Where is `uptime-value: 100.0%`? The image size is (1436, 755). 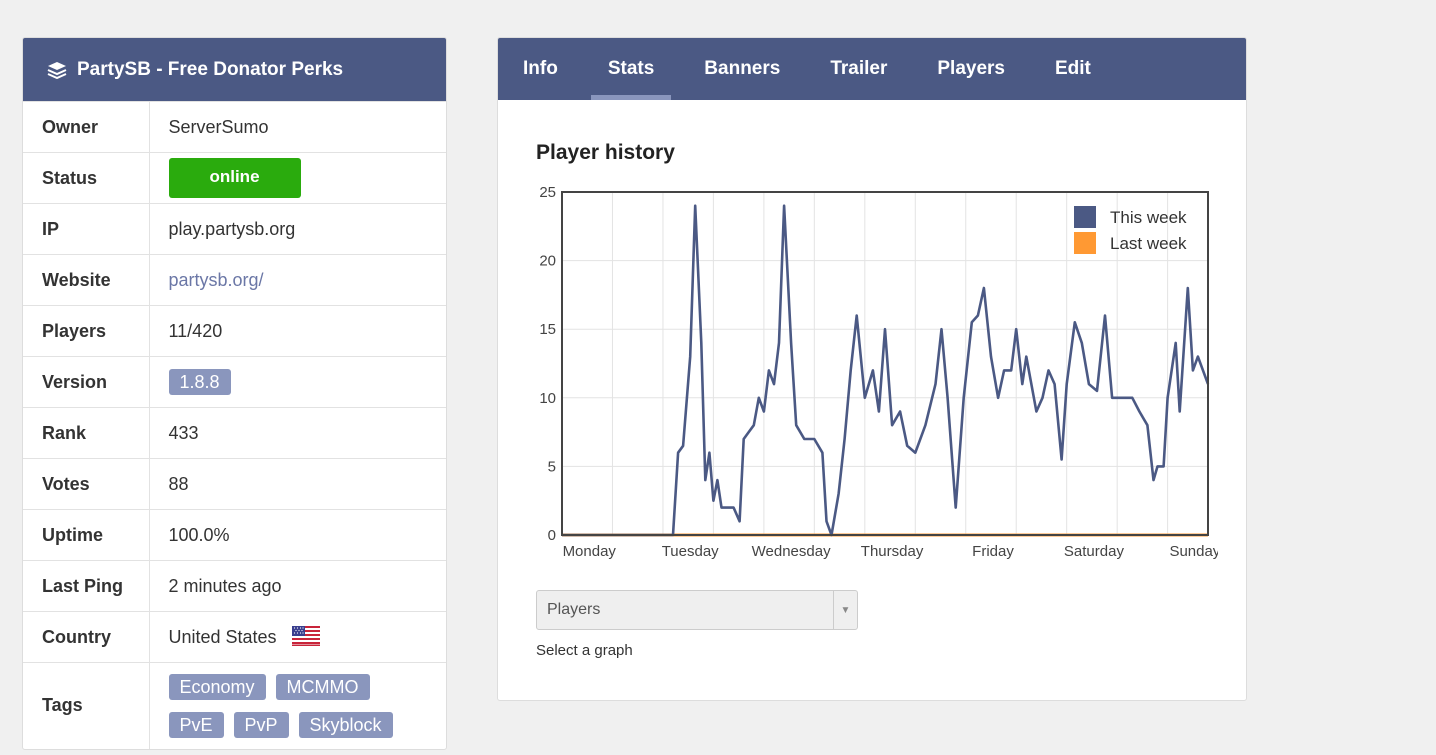 uptime-value: 100.0% is located at coordinates (297, 535).